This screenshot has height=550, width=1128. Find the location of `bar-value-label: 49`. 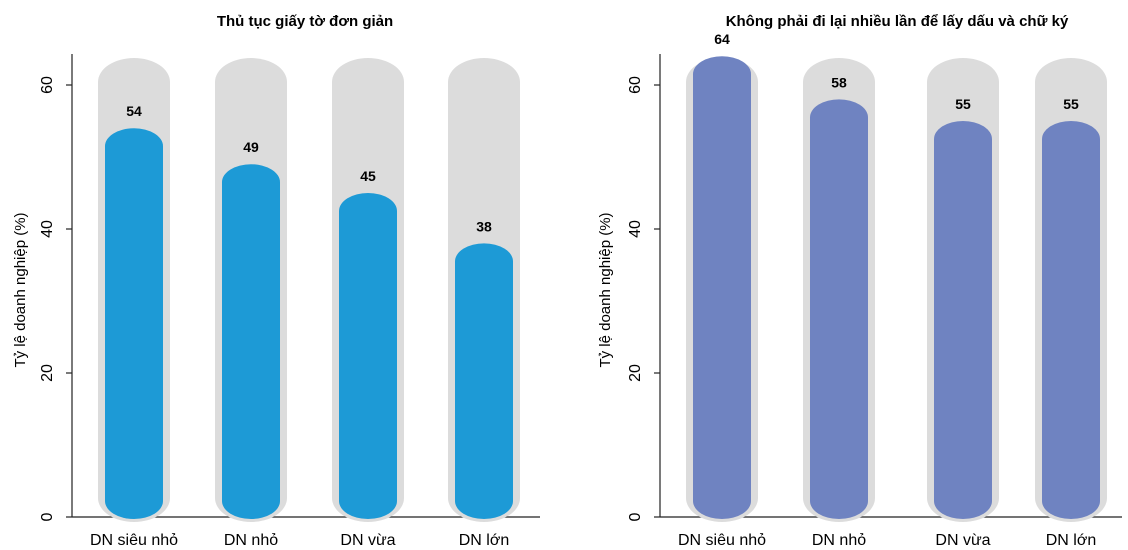

bar-value-label: 49 is located at coordinates (251, 147).